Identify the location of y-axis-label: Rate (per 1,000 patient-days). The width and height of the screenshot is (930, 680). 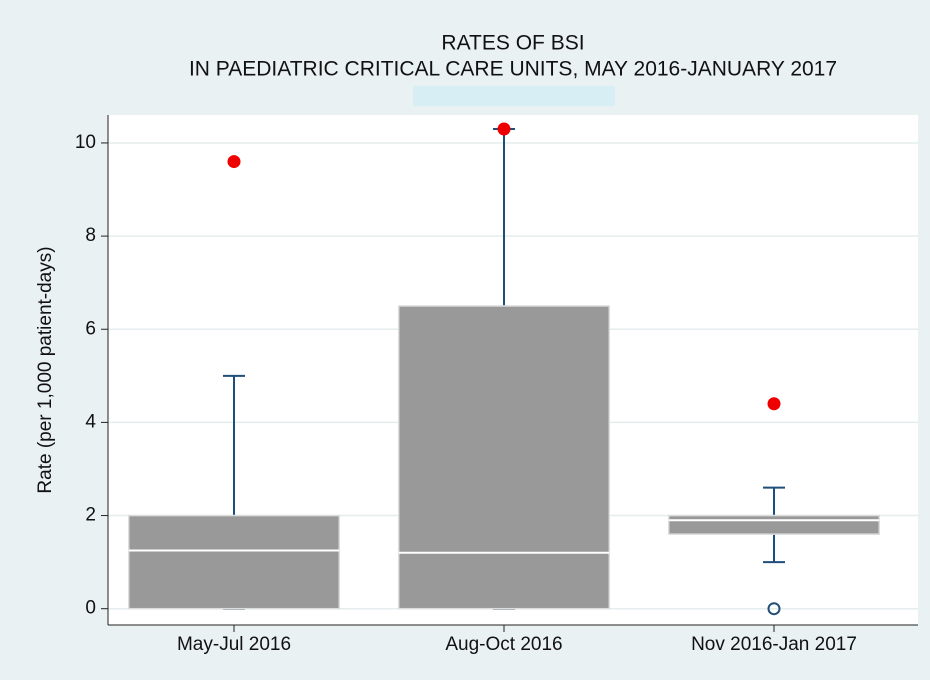
(45, 369).